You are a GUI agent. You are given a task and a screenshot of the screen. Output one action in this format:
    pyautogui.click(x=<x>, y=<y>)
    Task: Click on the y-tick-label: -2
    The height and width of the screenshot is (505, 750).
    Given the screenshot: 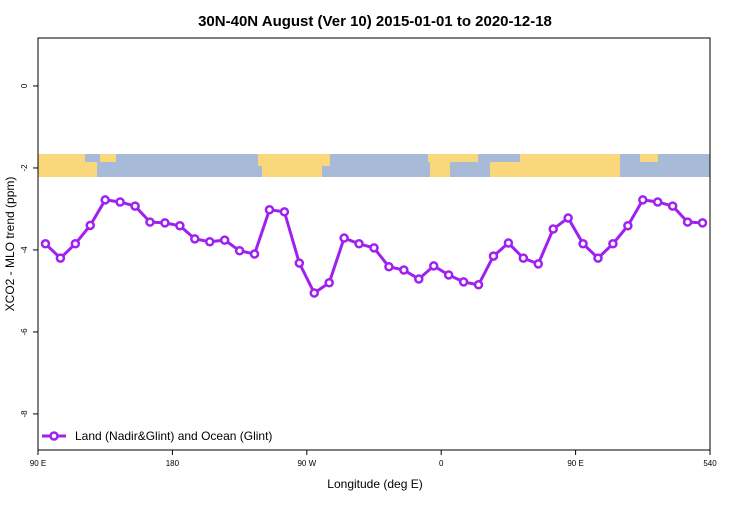 What is the action you would take?
    pyautogui.click(x=24, y=168)
    